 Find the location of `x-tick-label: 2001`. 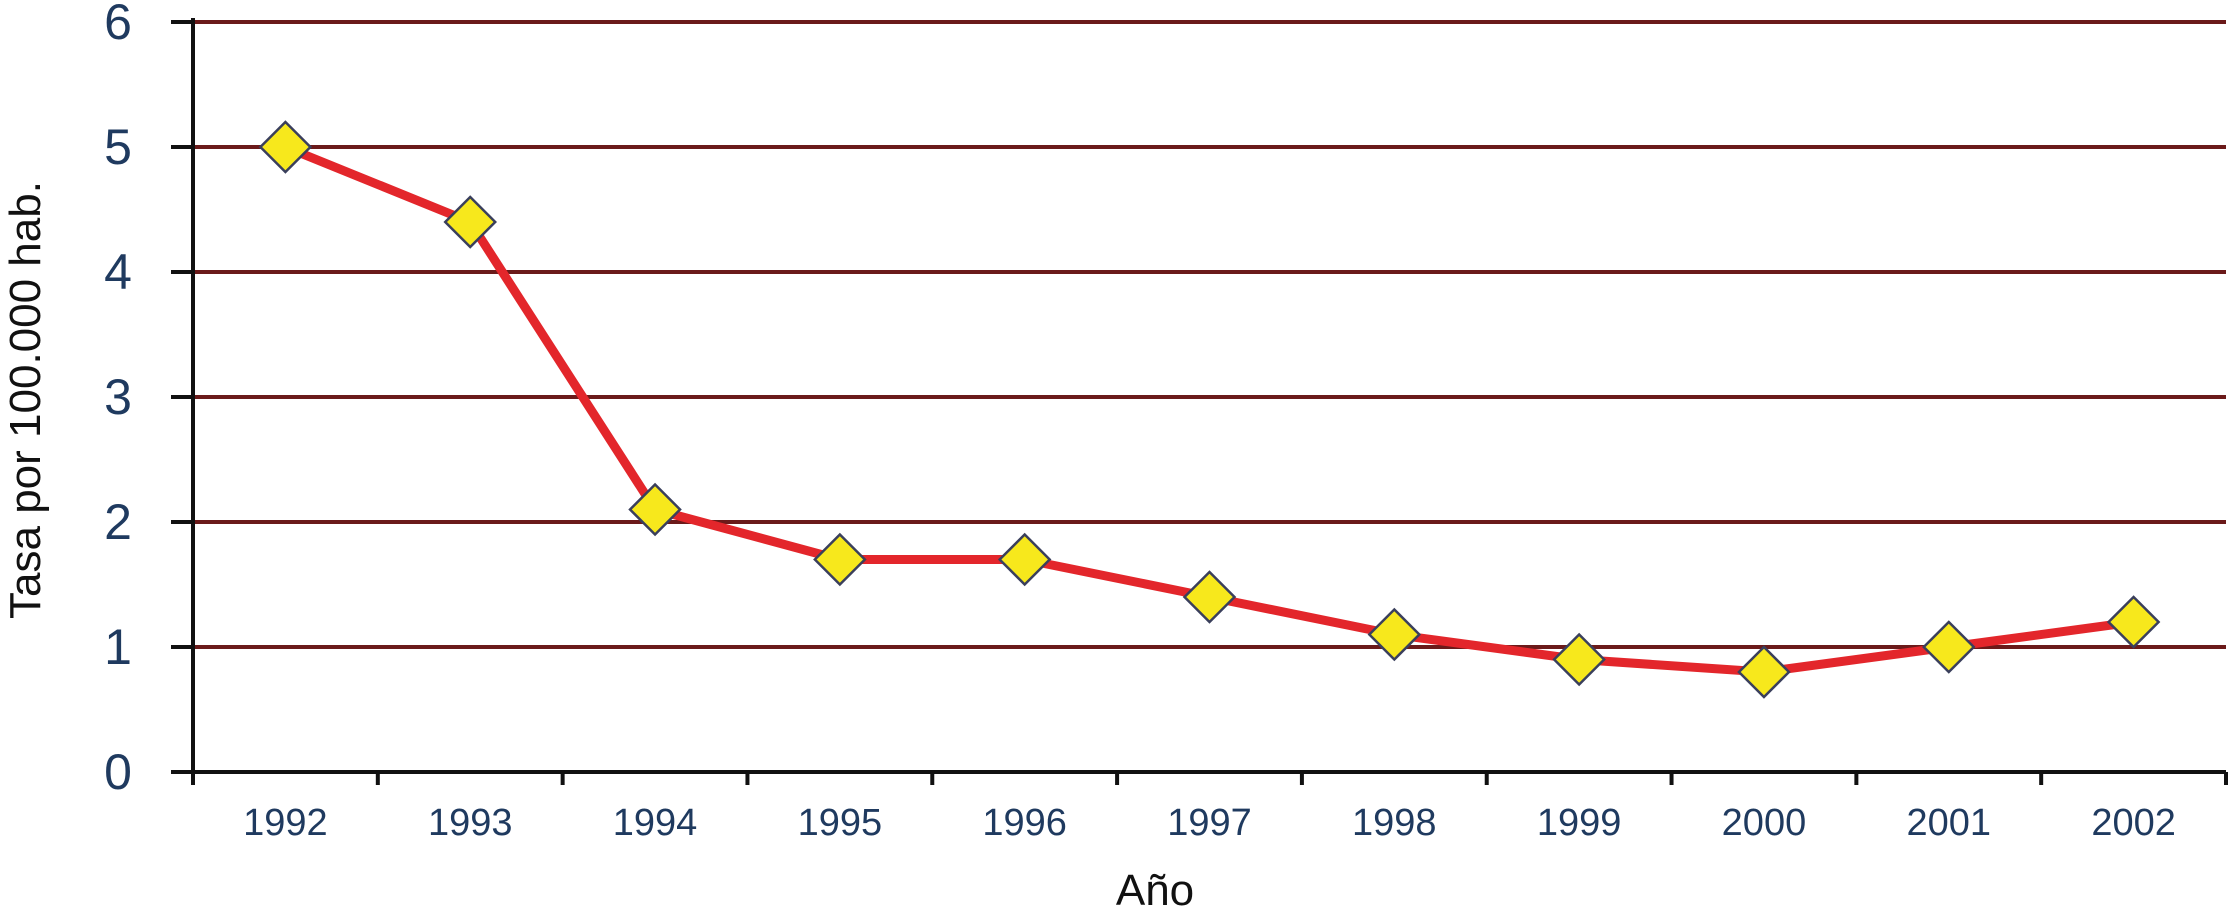

x-tick-label: 2001 is located at coordinates (1948, 823).